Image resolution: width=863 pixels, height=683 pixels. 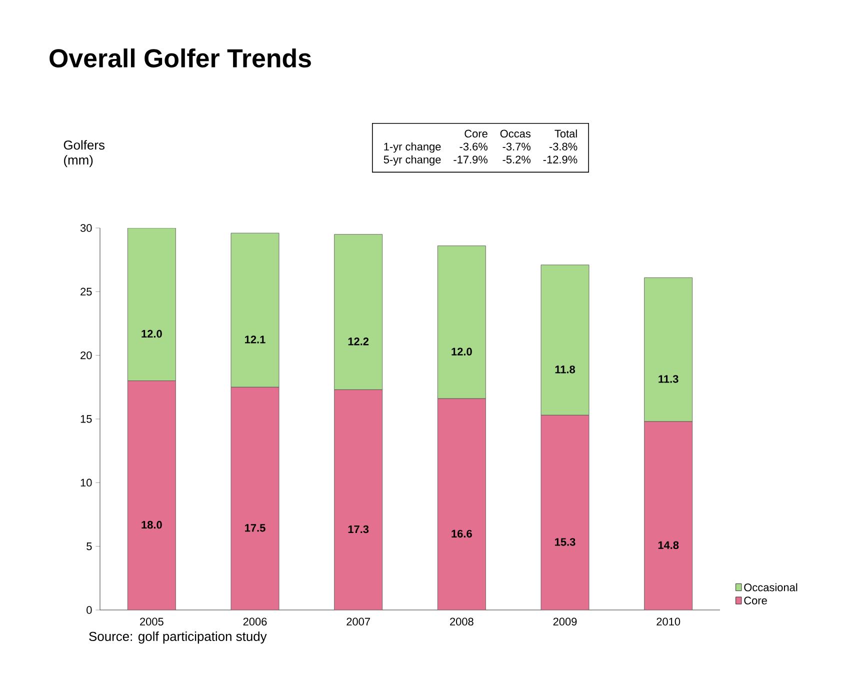 I want to click on text: Occas, so click(x=515, y=134).